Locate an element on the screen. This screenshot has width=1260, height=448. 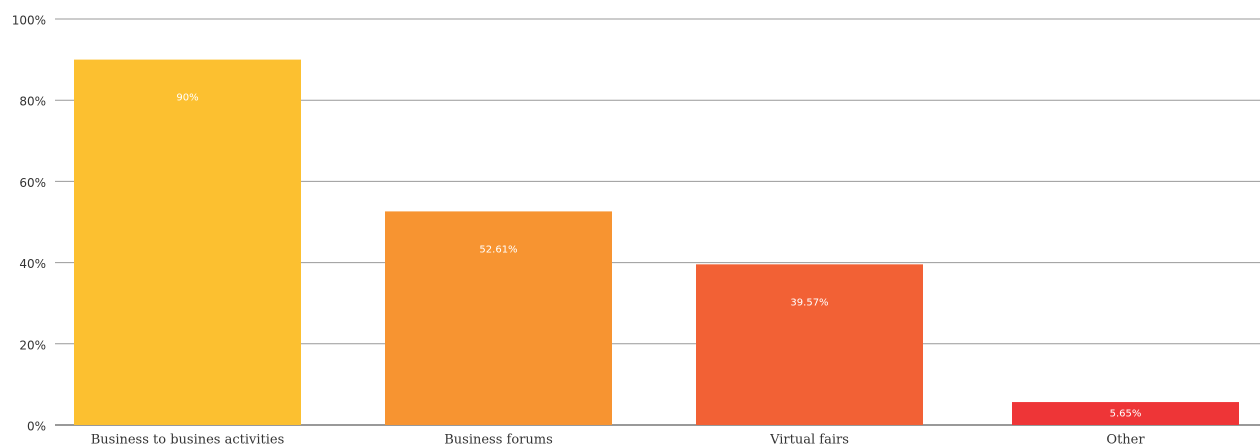
x-tick-label: Business to busines activities is located at coordinates (188, 440).